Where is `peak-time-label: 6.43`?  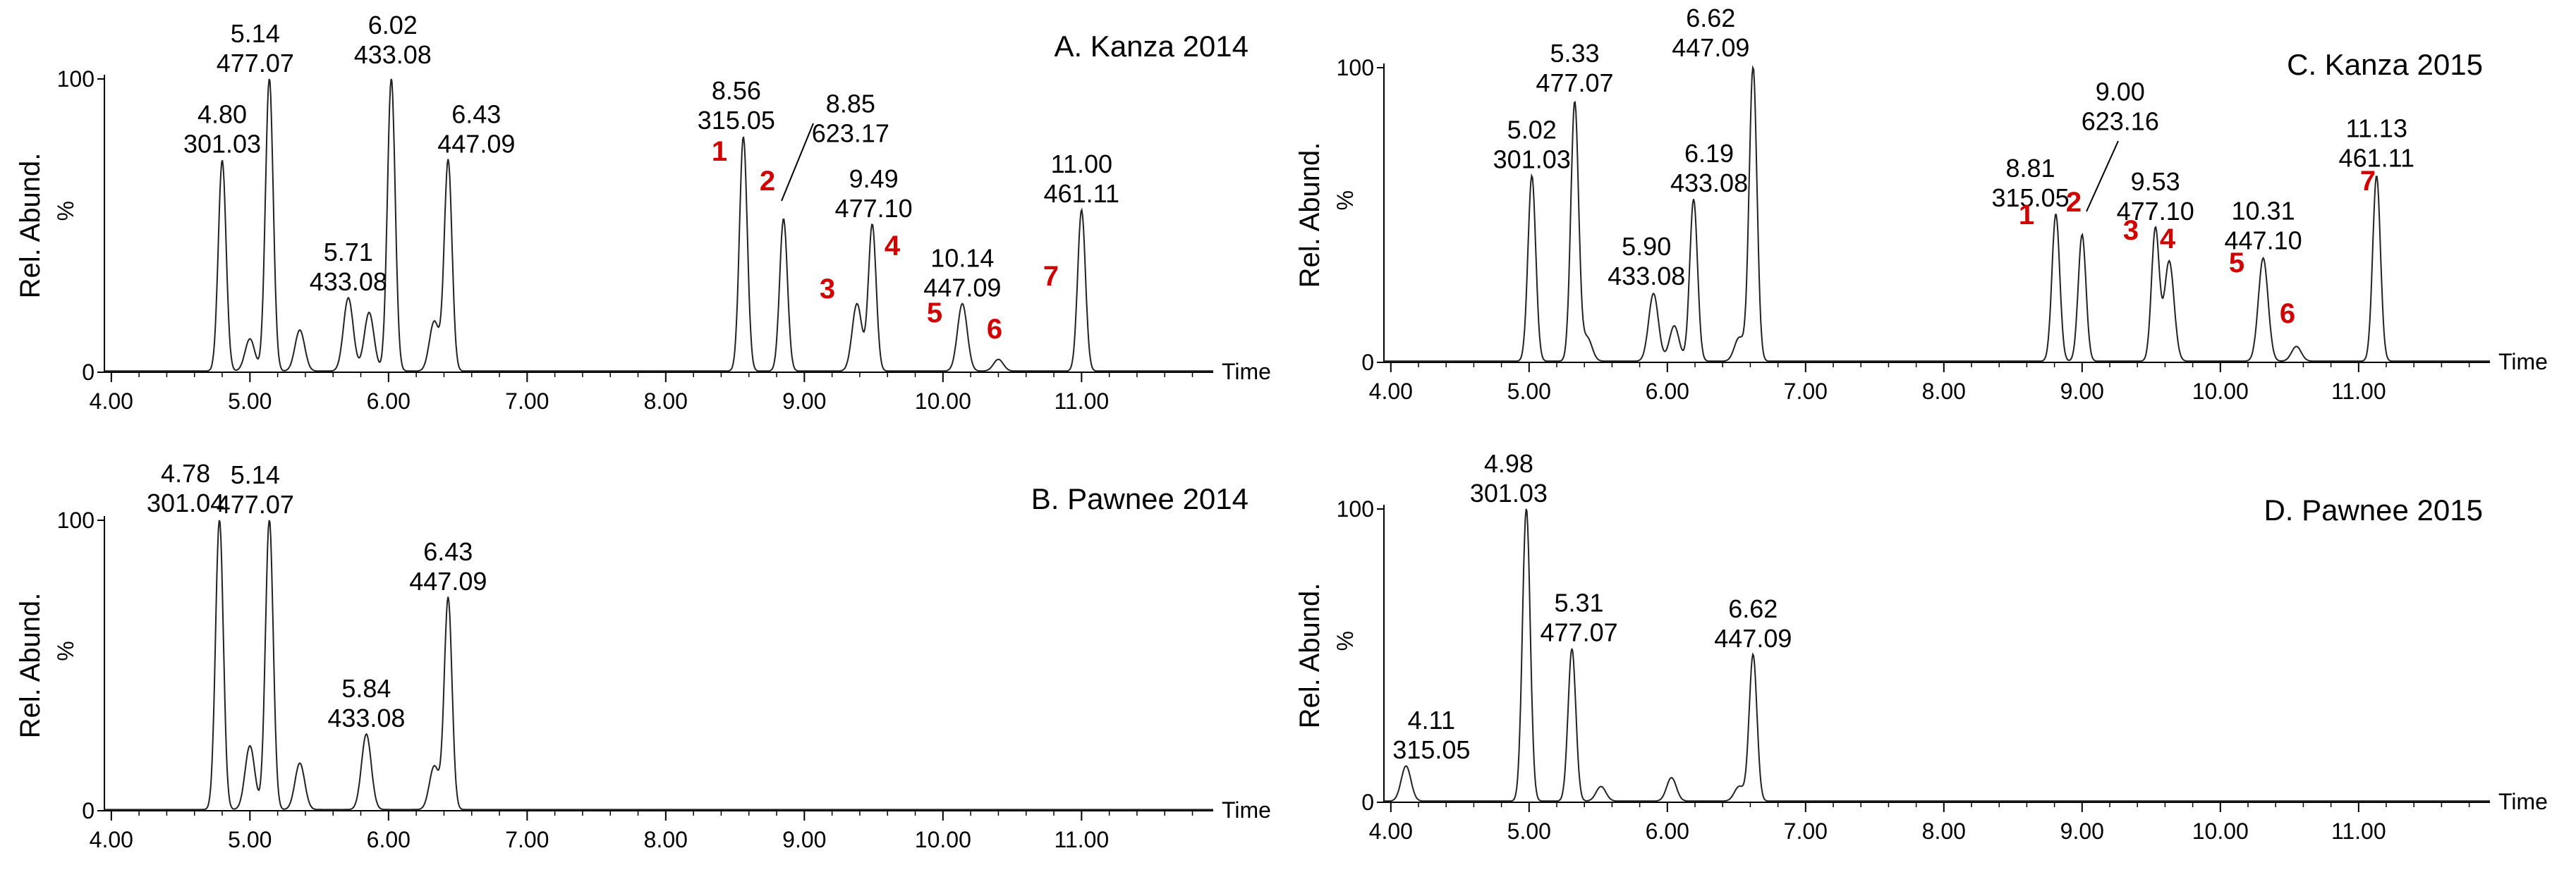
peak-time-label: 6.43 is located at coordinates (476, 113).